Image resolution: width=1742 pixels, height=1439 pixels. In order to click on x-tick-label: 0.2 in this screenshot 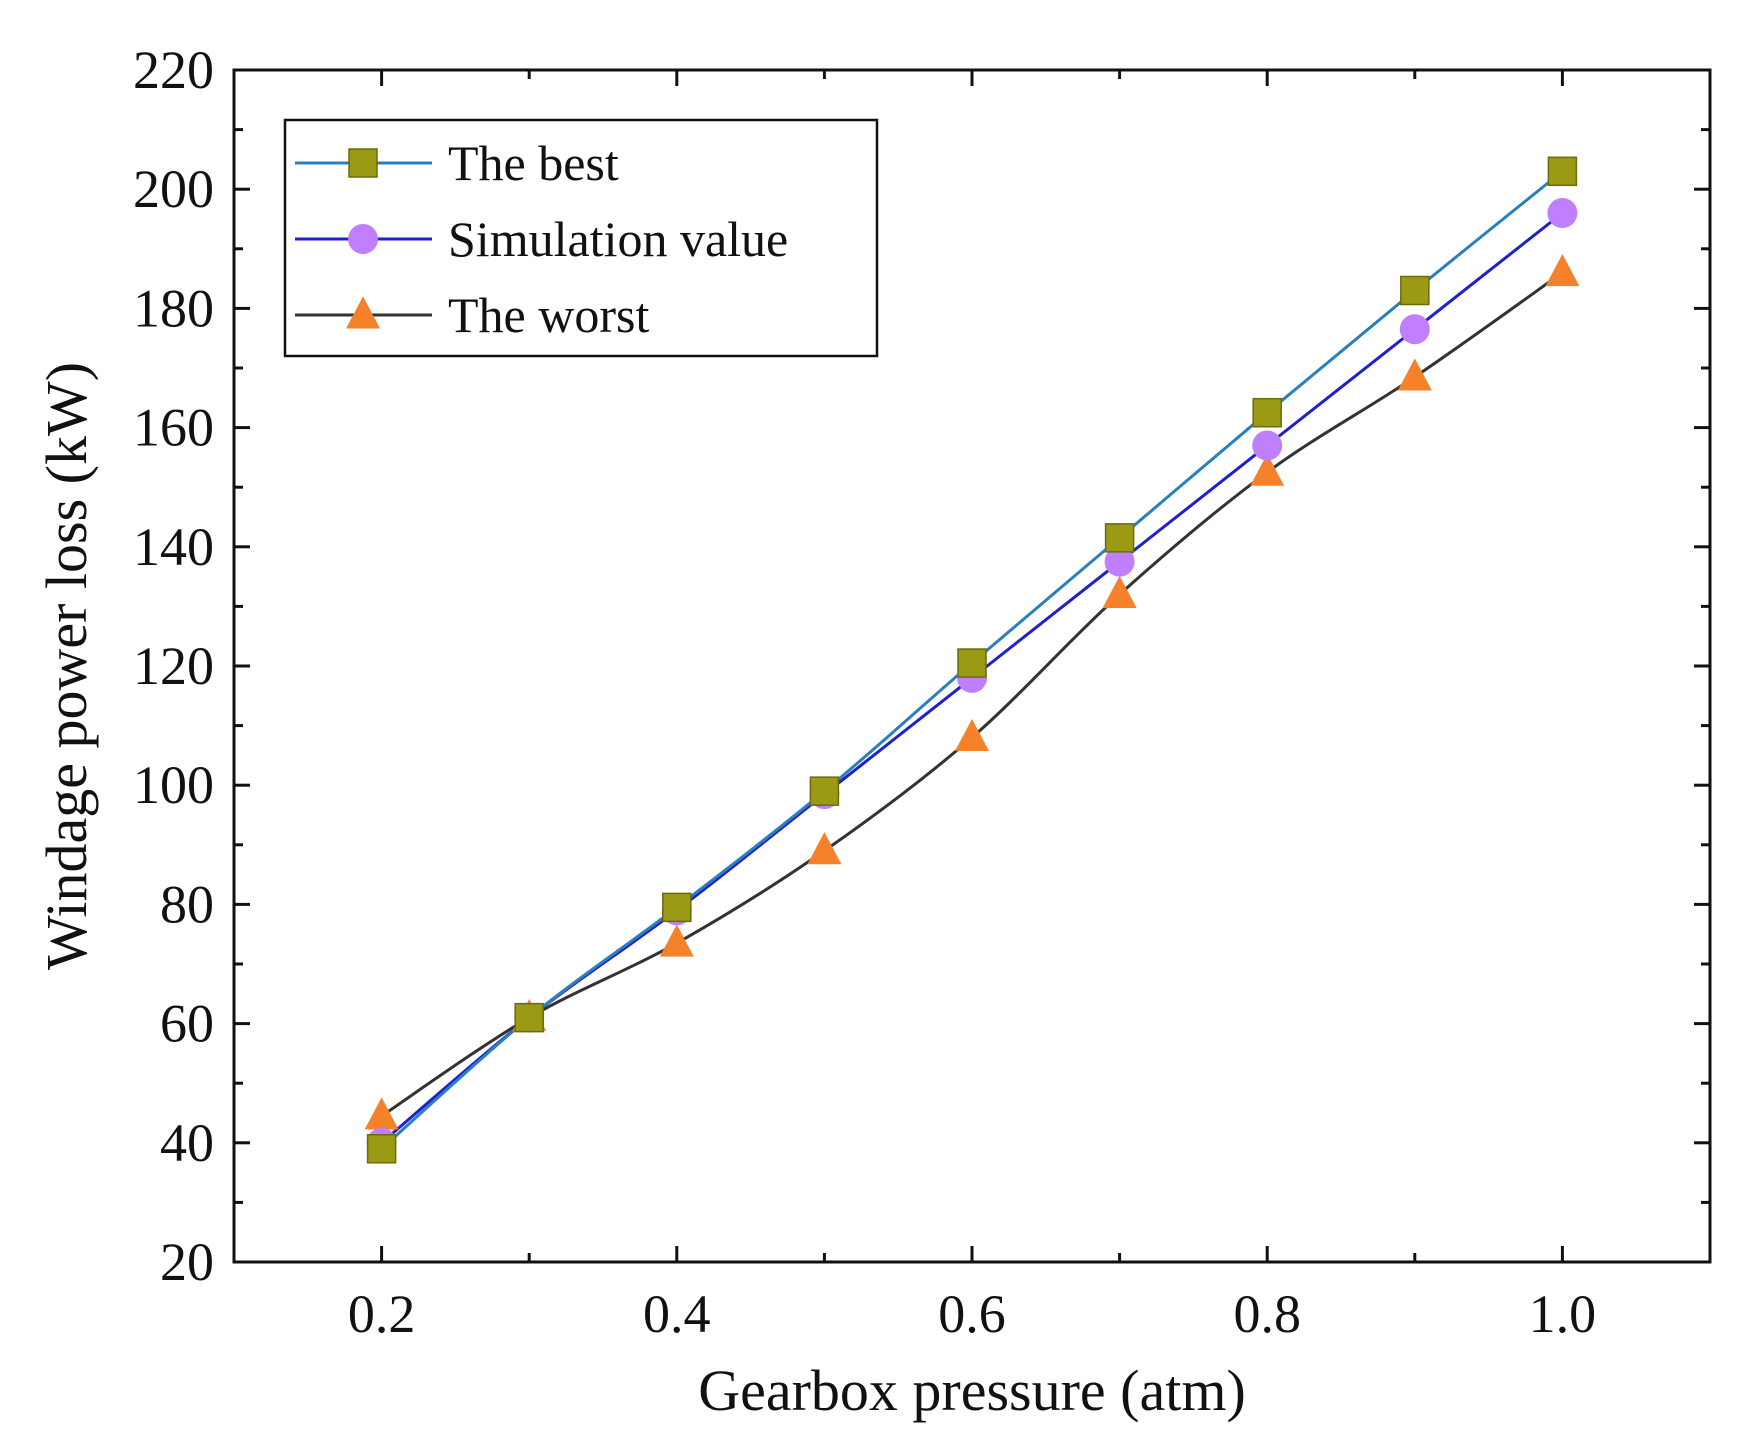, I will do `click(382, 1314)`.